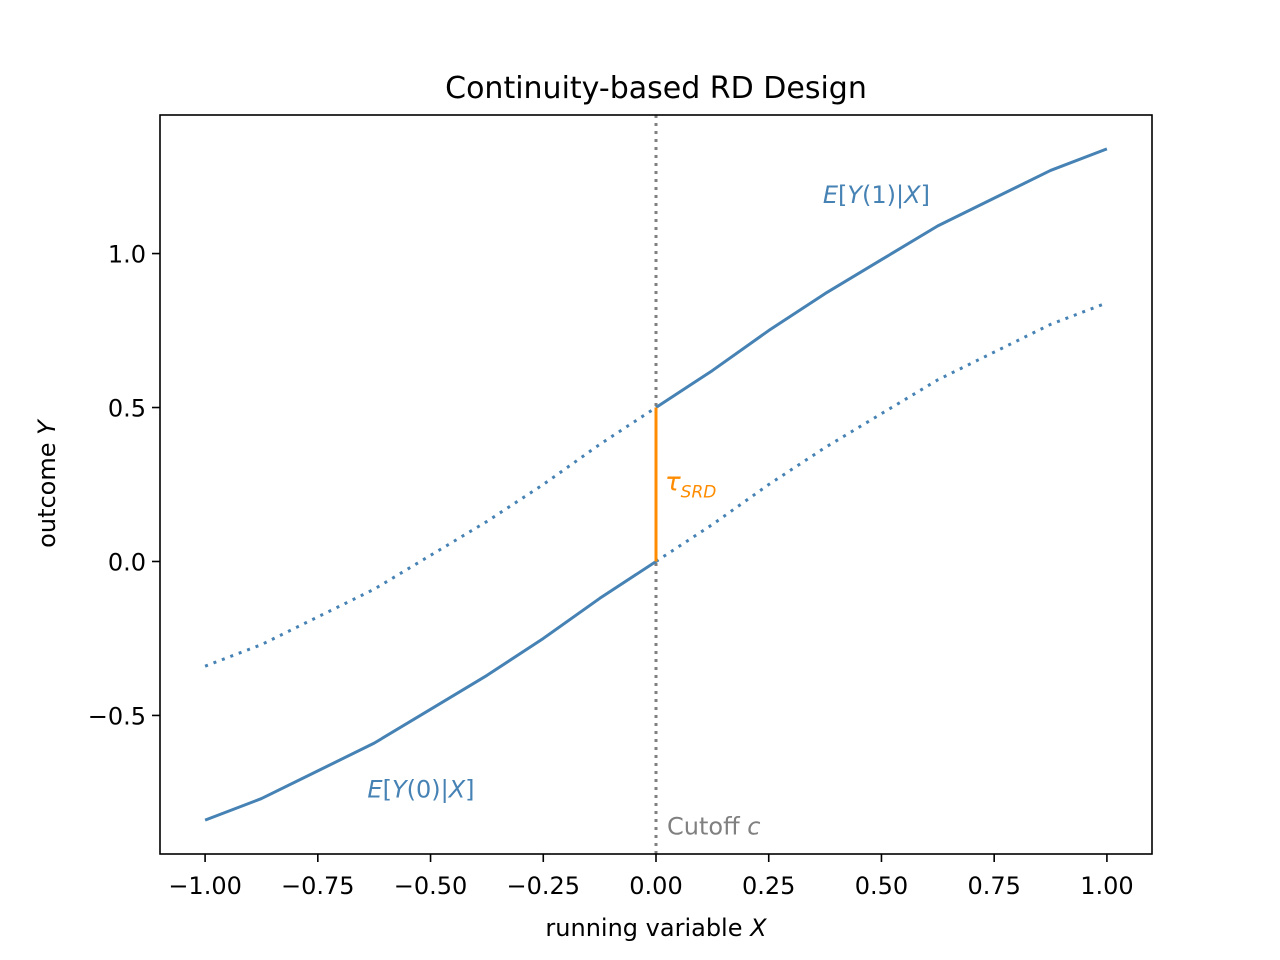  I want to click on x-tick-label: −1.00, so click(205, 886).